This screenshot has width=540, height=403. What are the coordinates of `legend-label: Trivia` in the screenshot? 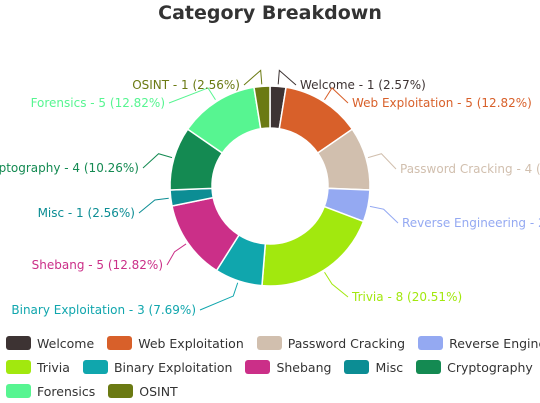 It's located at (53, 367).